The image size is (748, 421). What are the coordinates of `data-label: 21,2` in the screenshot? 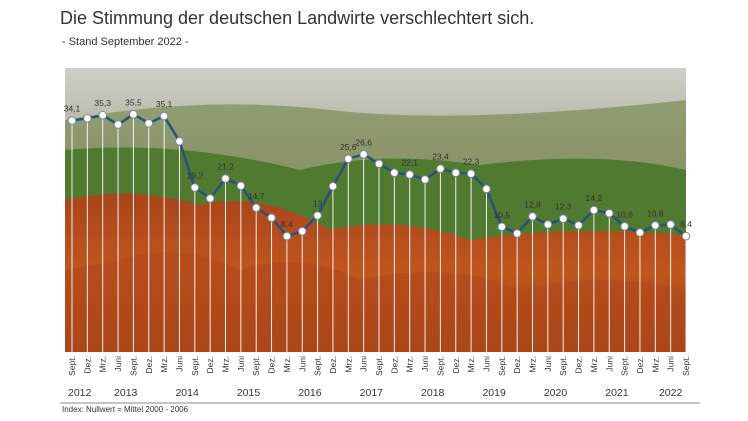 It's located at (225, 167).